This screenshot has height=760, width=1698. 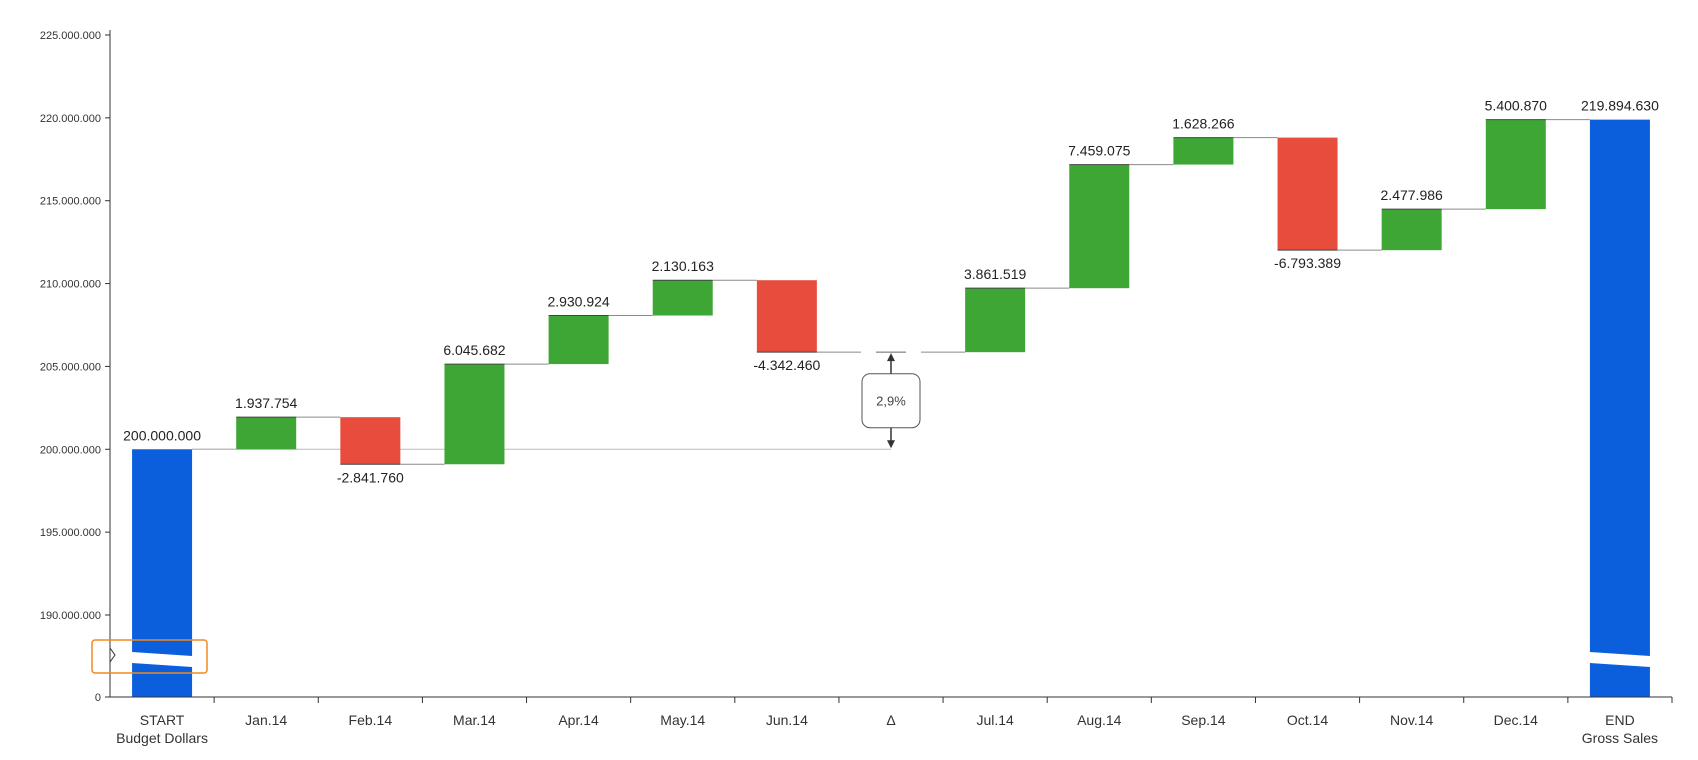 What do you see at coordinates (266, 403) in the screenshot?
I see `data-label: 1.937.754` at bounding box center [266, 403].